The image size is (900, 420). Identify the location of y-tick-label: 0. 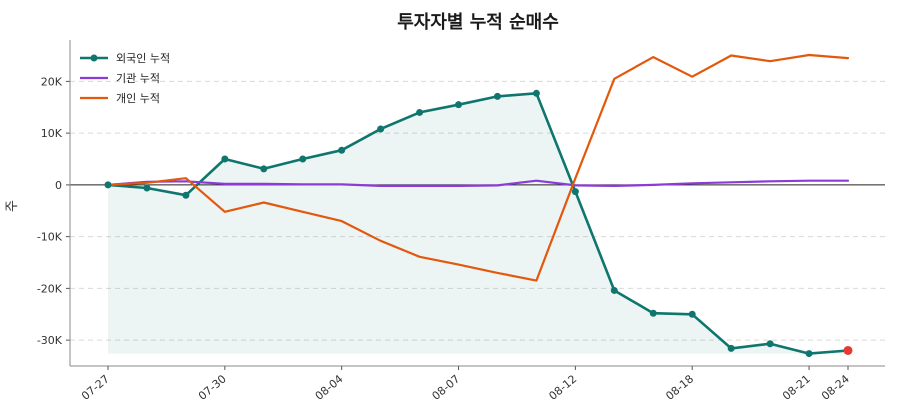
(58, 185).